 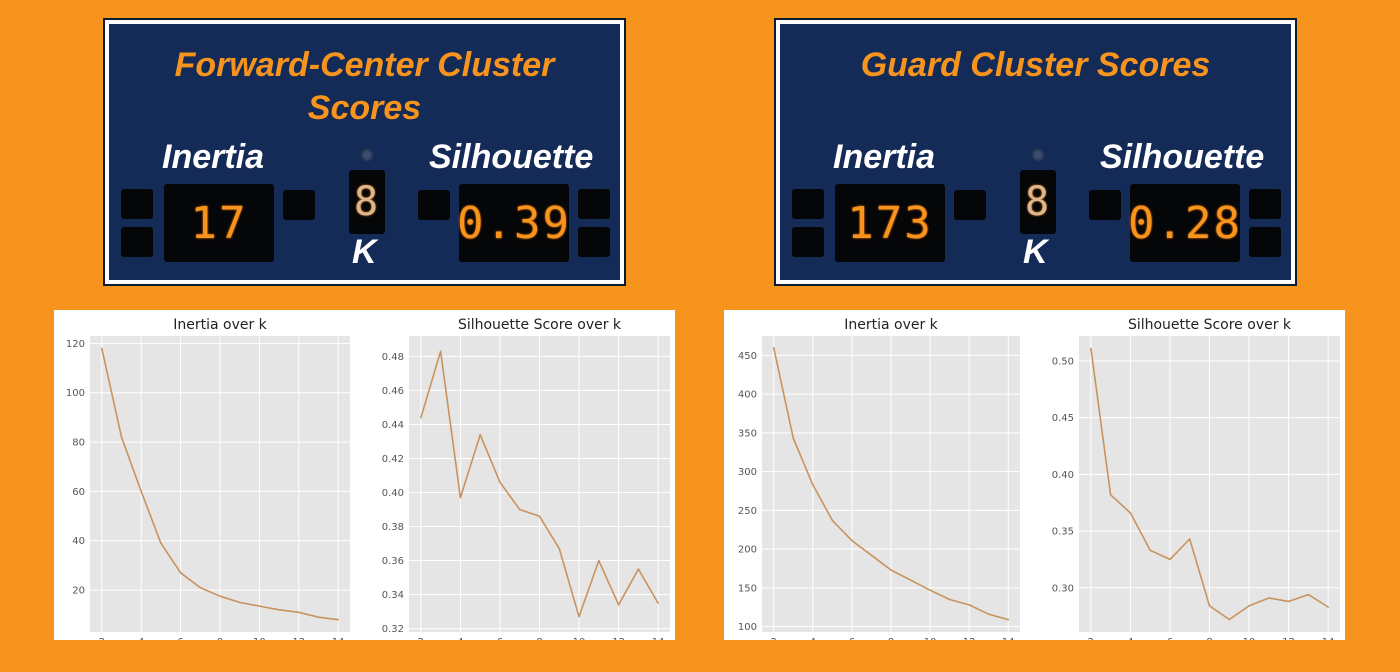 What do you see at coordinates (747, 433) in the screenshot?
I see `y-tick-label: 350` at bounding box center [747, 433].